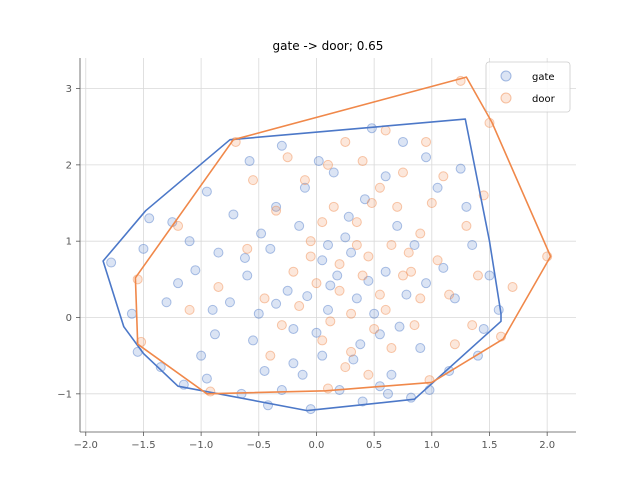 The height and width of the screenshot is (480, 640). What do you see at coordinates (68, 242) in the screenshot?
I see `y-axis-ticks: −1 0 1 2 3` at bounding box center [68, 242].